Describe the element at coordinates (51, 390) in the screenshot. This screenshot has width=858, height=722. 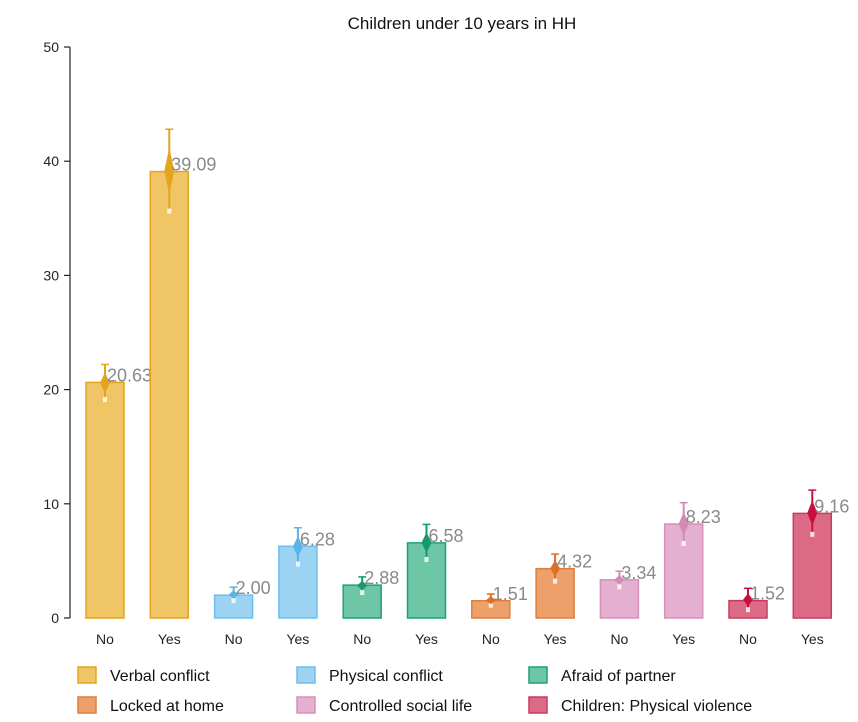
I see `y-tick-label: 20` at that location.